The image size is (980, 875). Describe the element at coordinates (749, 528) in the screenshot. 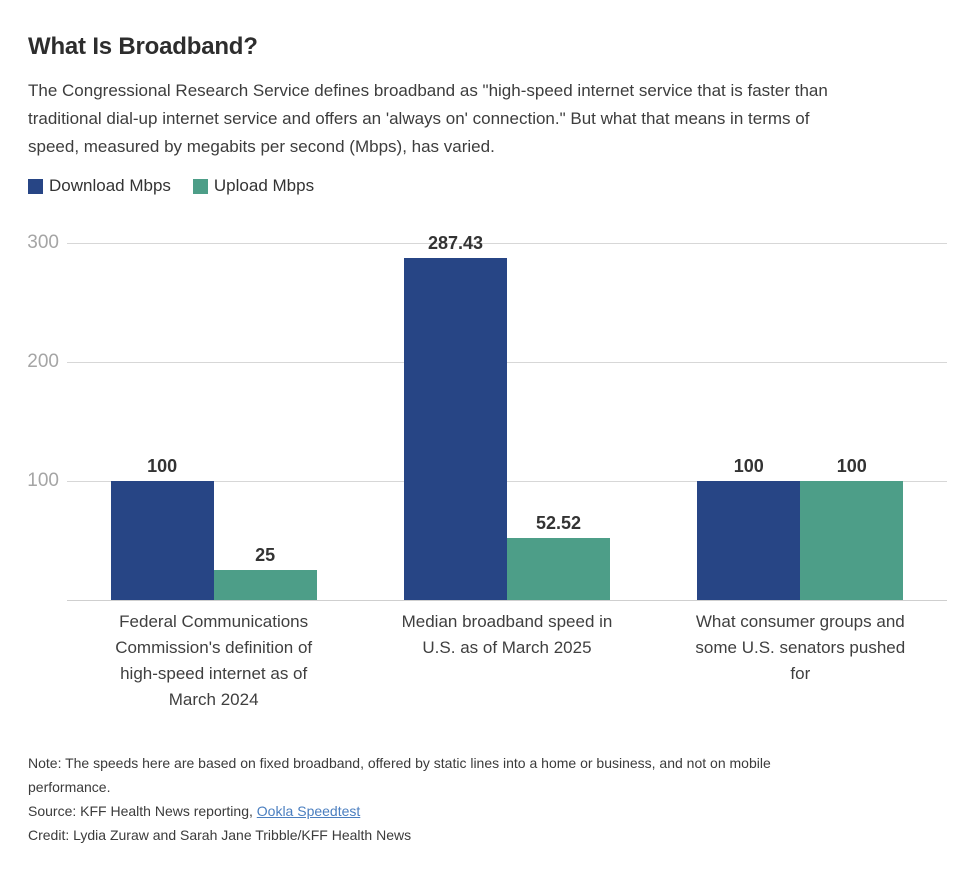

I see `bar-download-group-3: 100` at that location.